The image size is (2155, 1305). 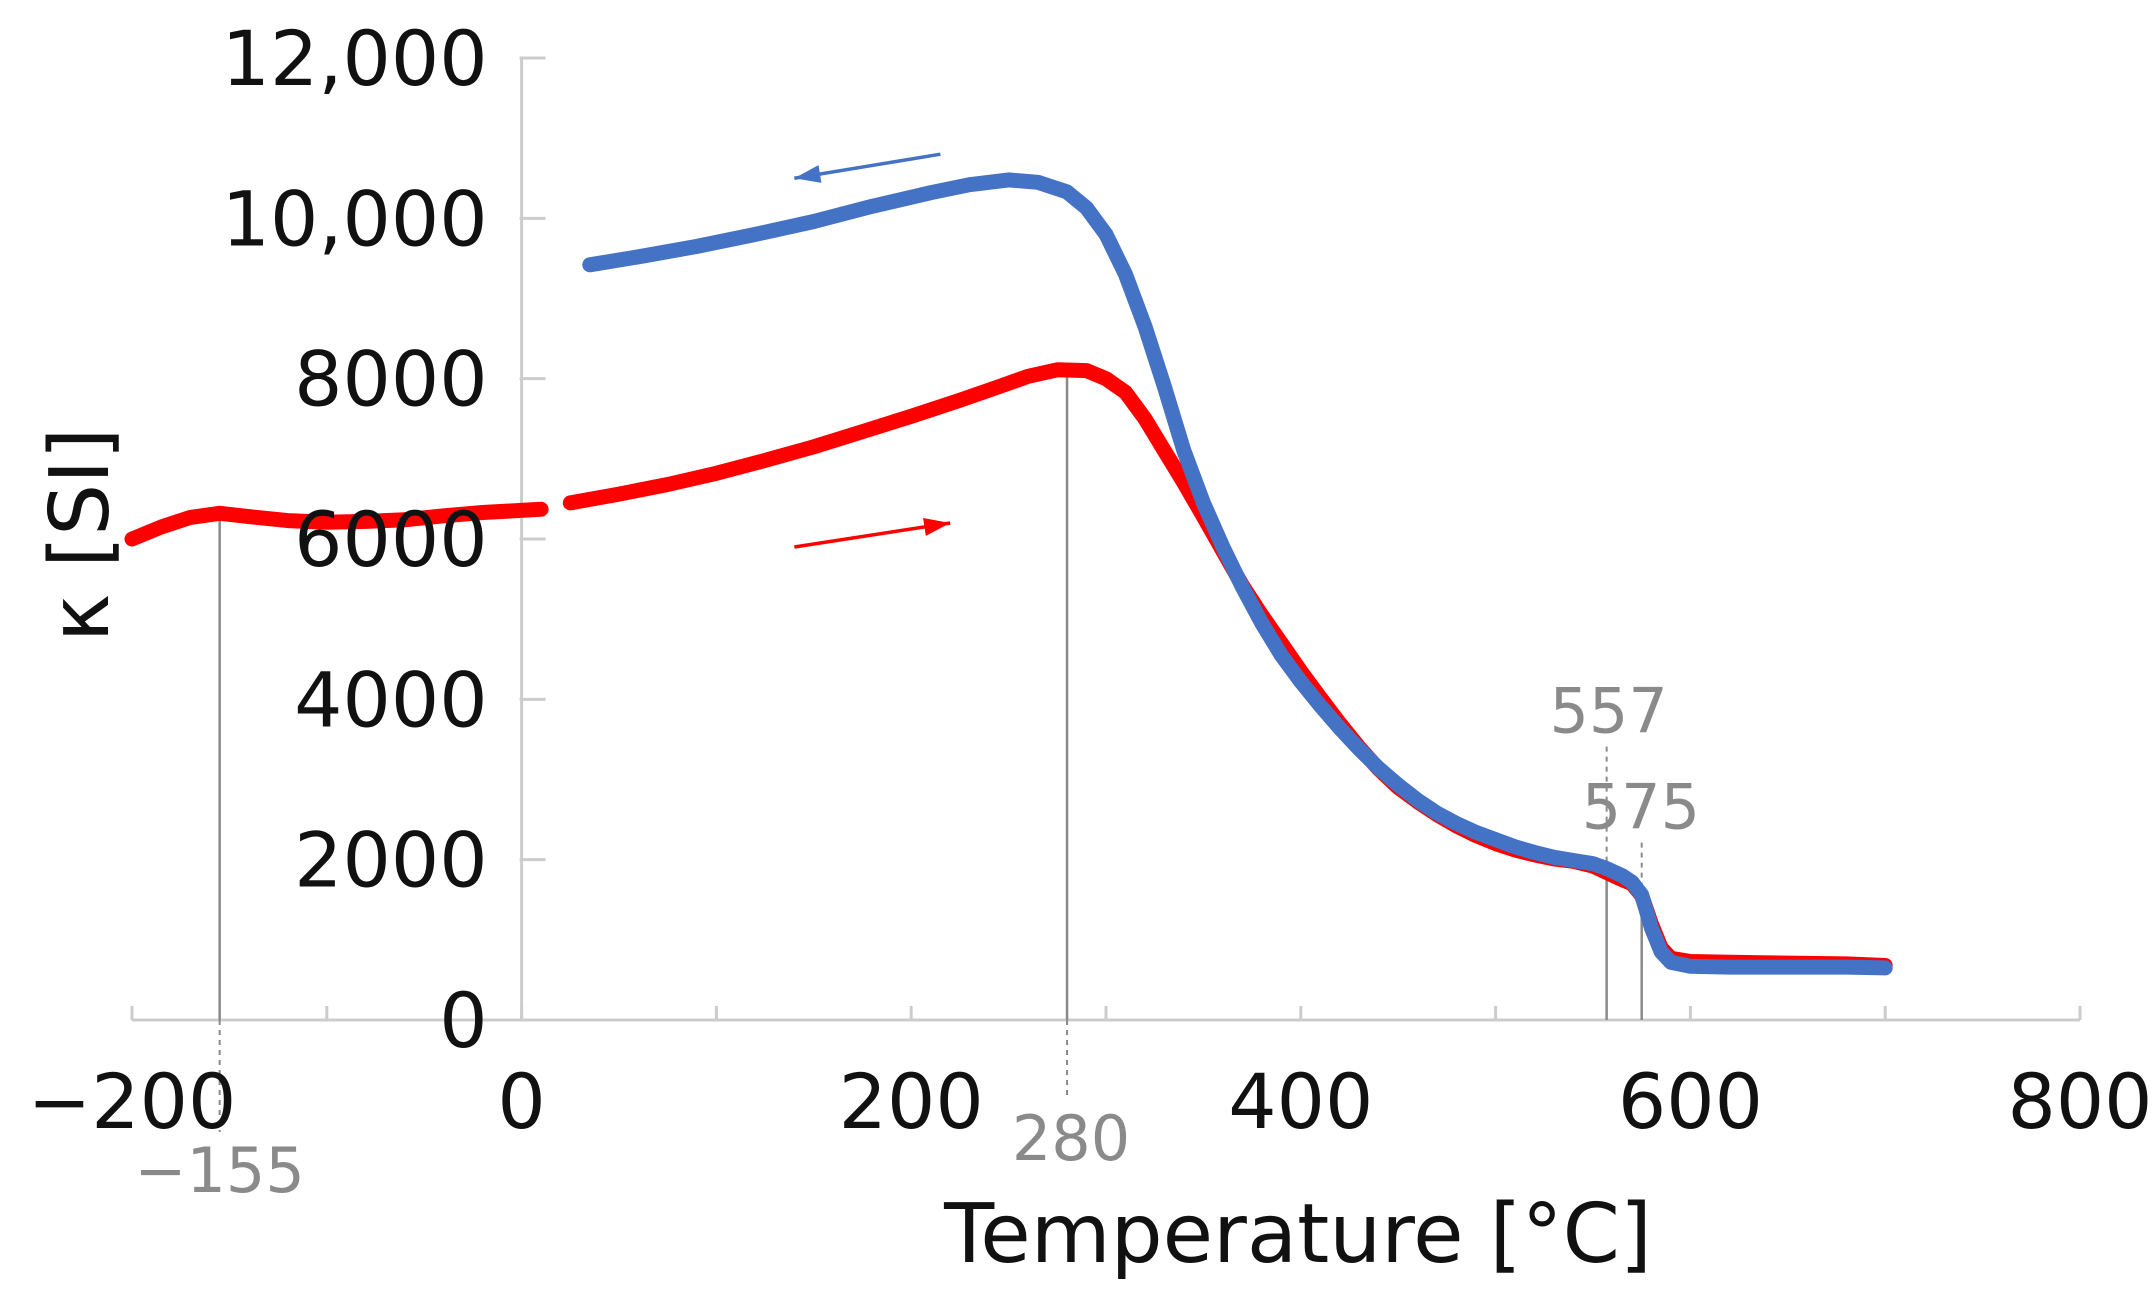 What do you see at coordinates (355, 218) in the screenshot?
I see `y-tick-label: 10,000` at bounding box center [355, 218].